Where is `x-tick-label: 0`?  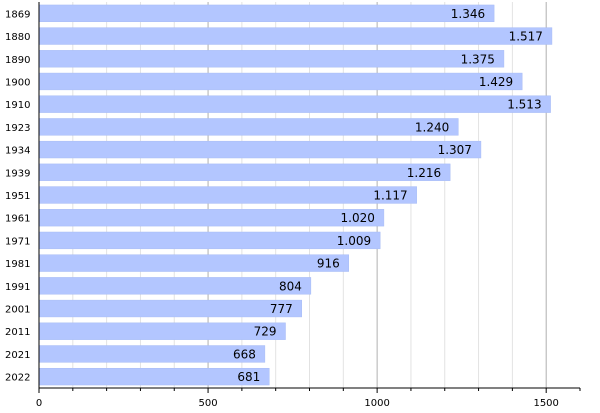 x-tick-label: 0 is located at coordinates (39, 403).